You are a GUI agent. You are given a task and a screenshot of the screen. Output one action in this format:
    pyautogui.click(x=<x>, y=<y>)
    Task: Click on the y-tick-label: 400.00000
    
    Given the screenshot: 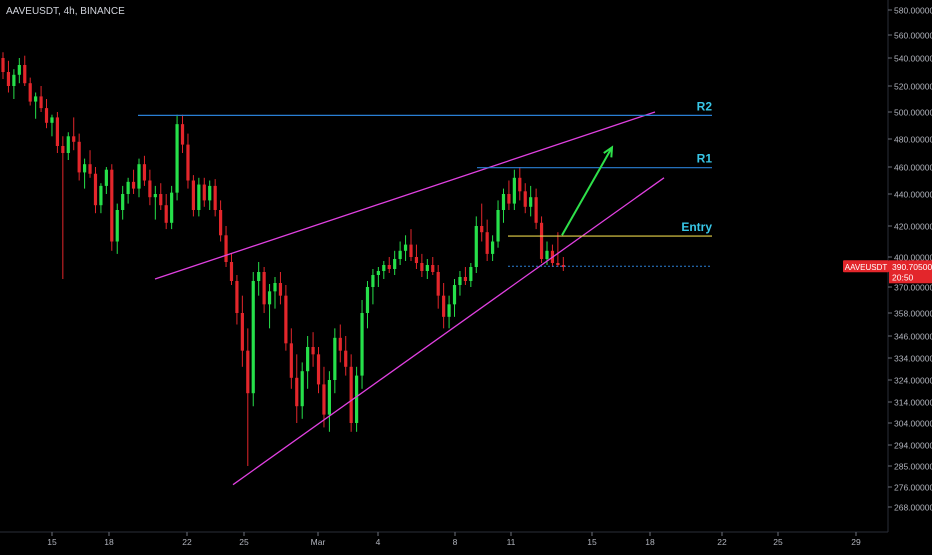 What is the action you would take?
    pyautogui.click(x=913, y=258)
    